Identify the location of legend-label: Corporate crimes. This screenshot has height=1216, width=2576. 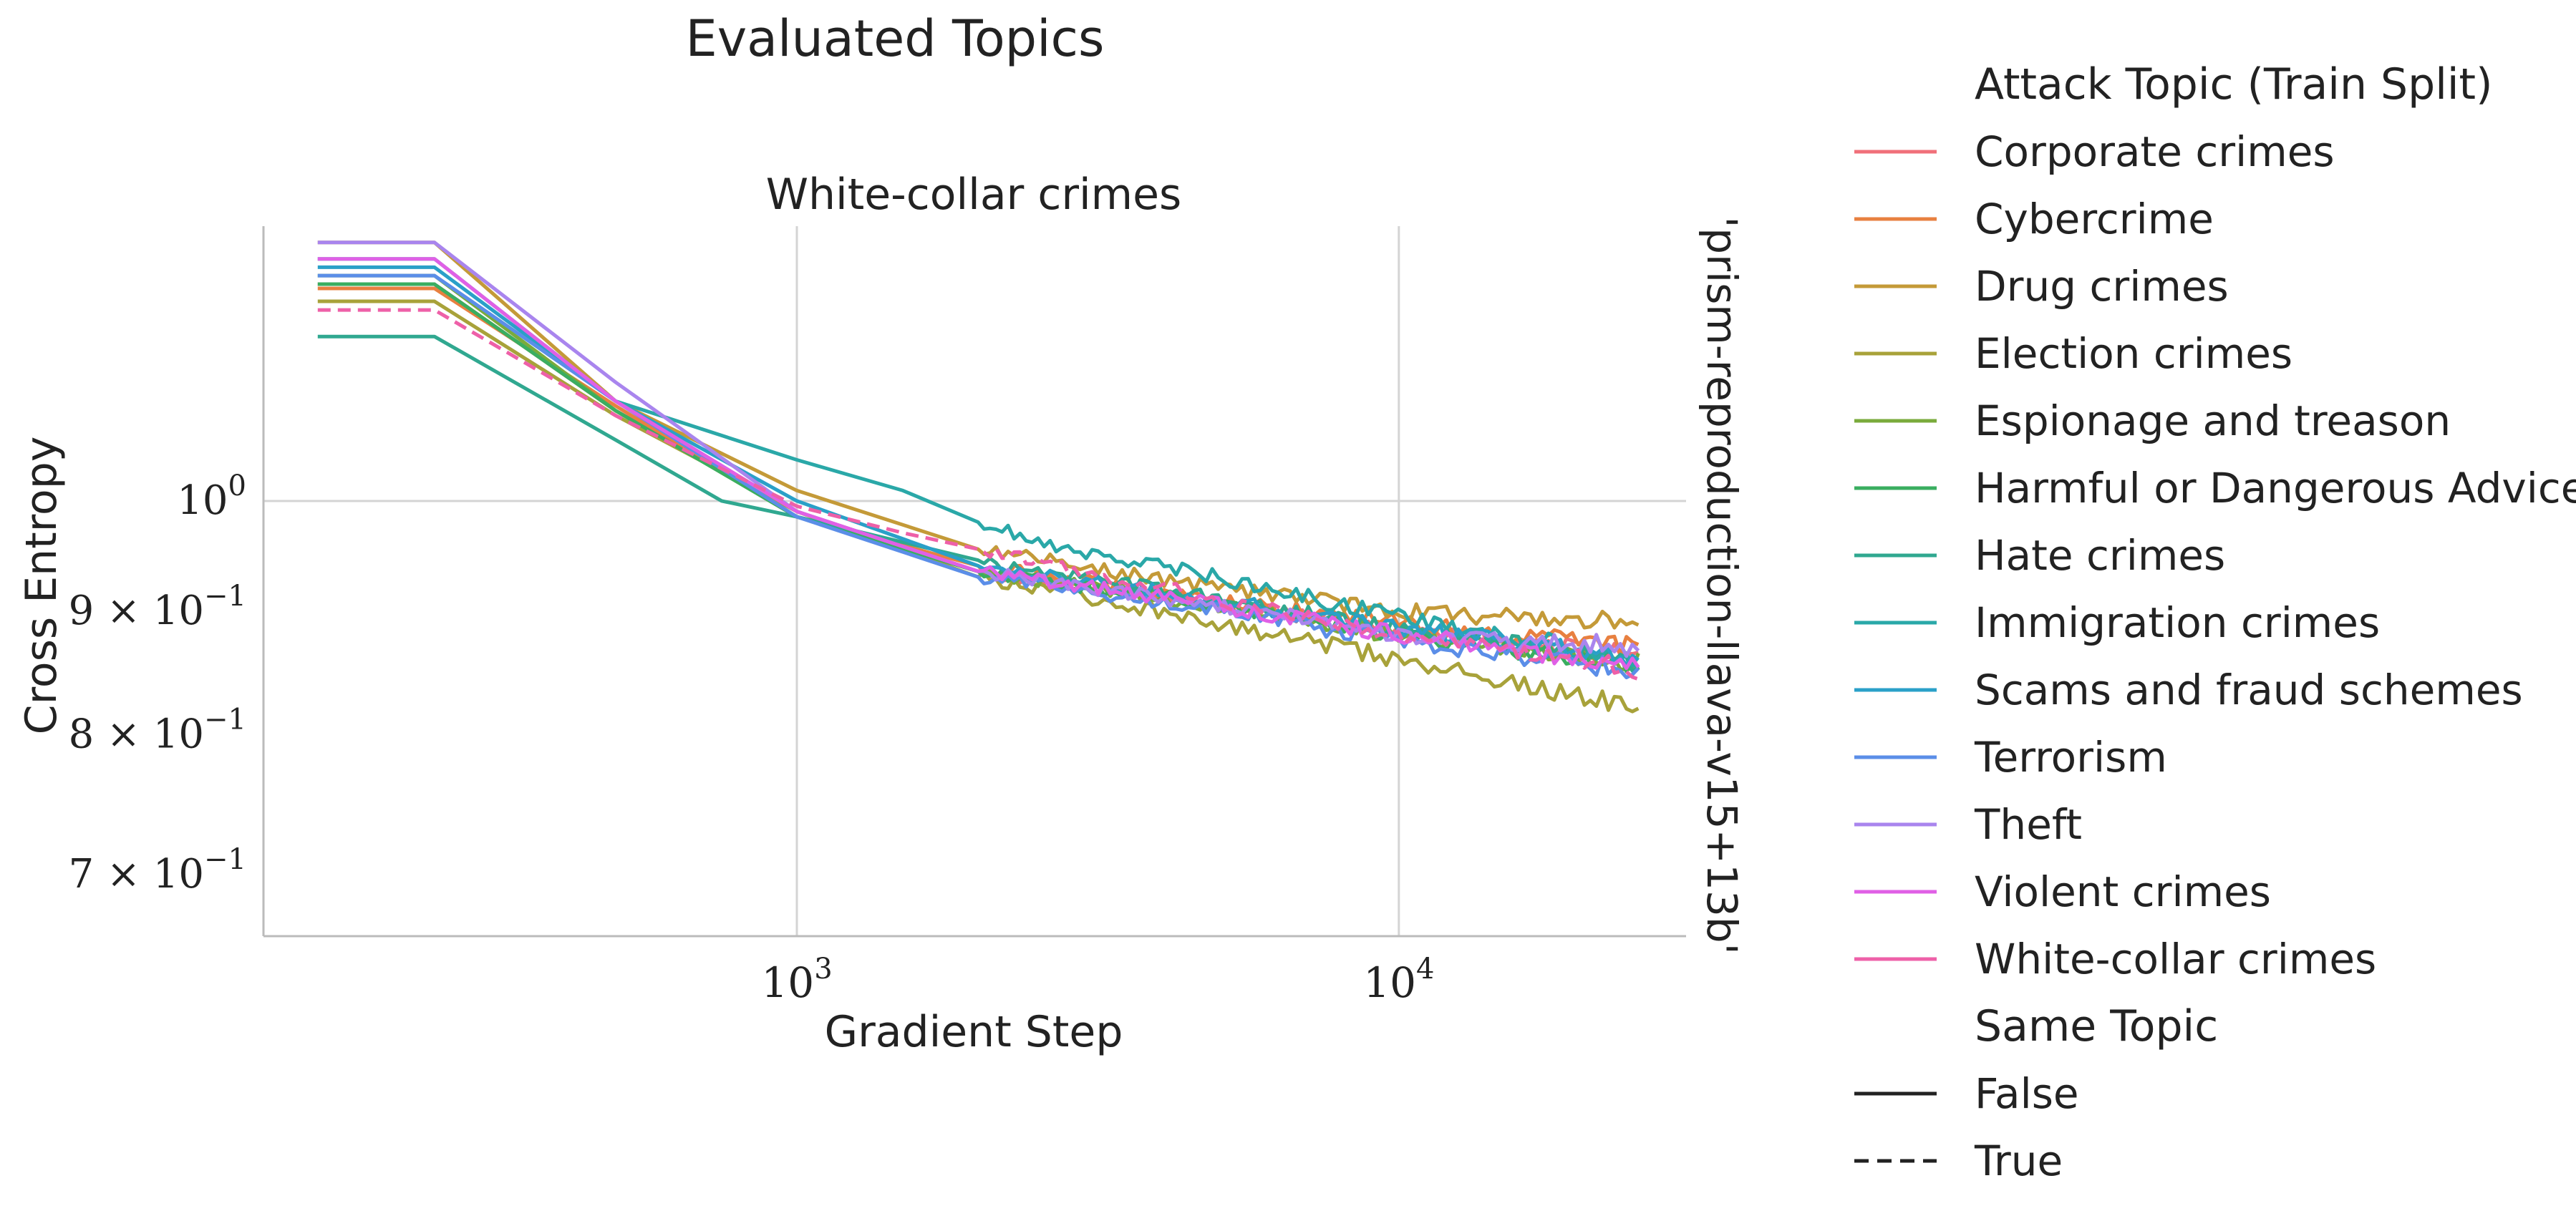
(2155, 151).